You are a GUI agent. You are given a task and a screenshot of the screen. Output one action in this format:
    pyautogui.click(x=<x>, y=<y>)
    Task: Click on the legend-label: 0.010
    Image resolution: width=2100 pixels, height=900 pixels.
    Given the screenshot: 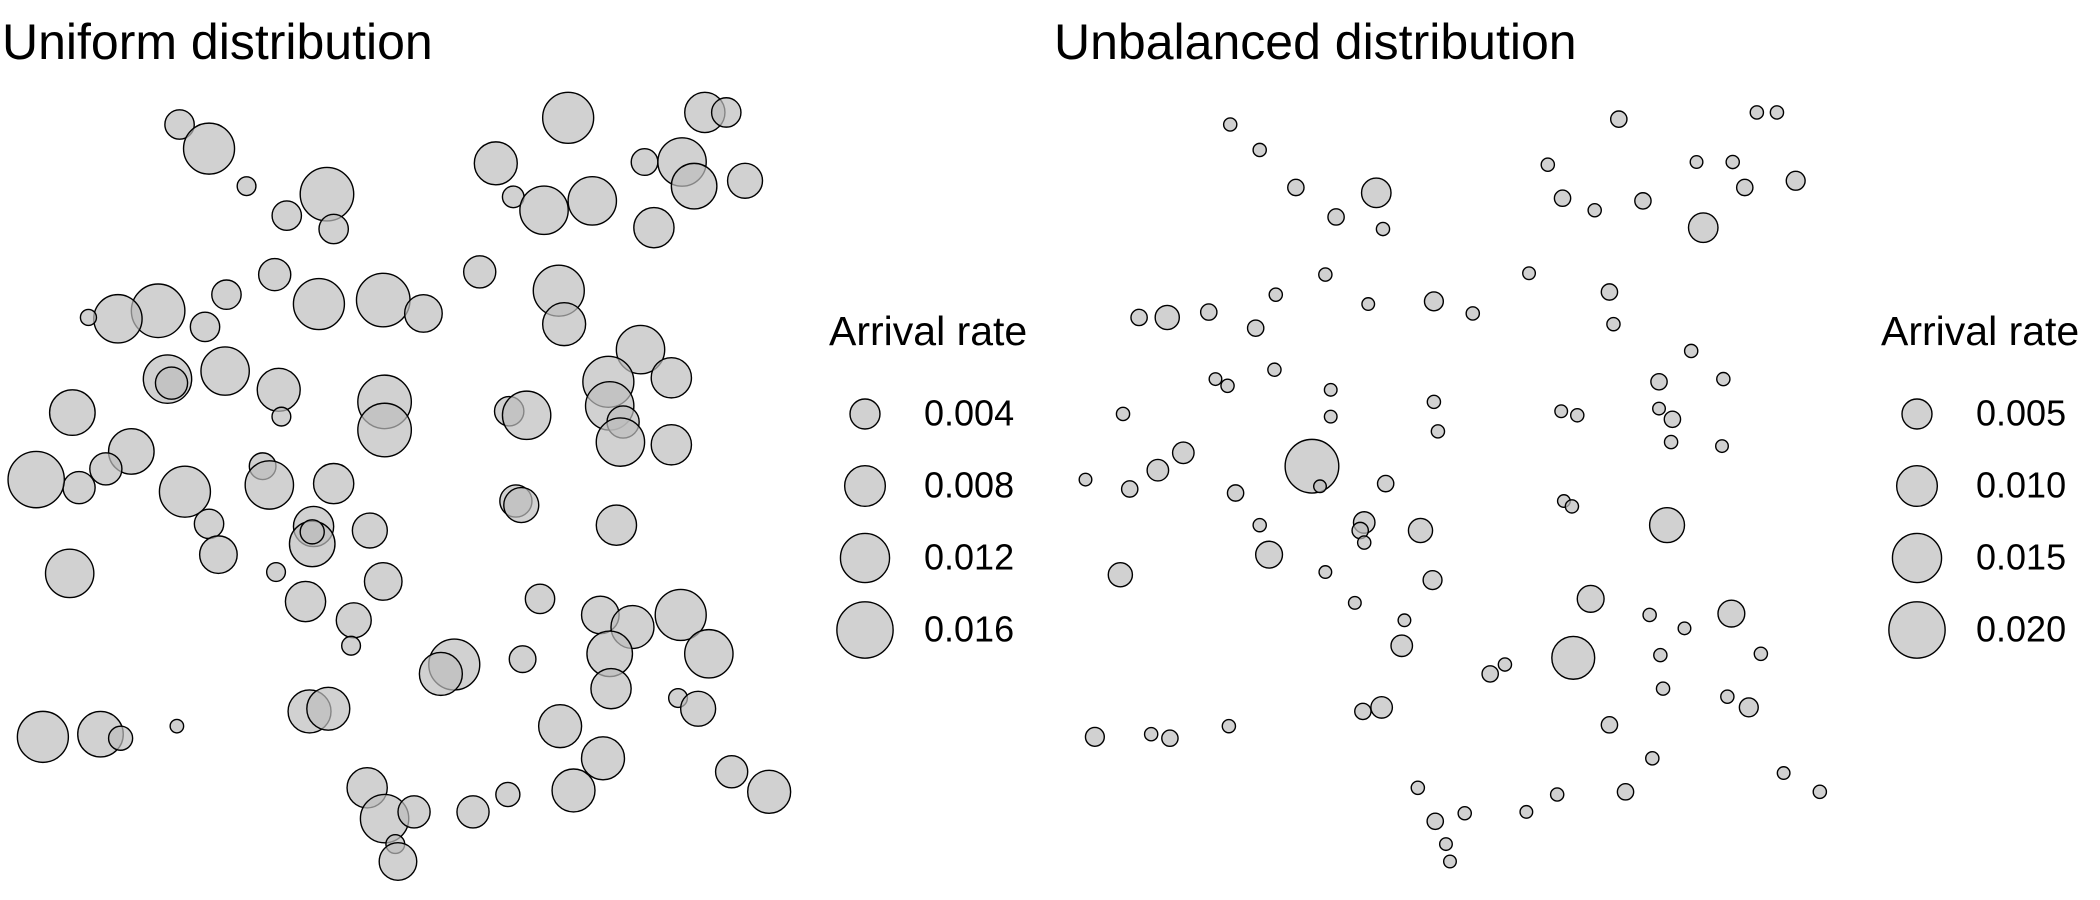 What is the action you would take?
    pyautogui.click(x=2021, y=485)
    